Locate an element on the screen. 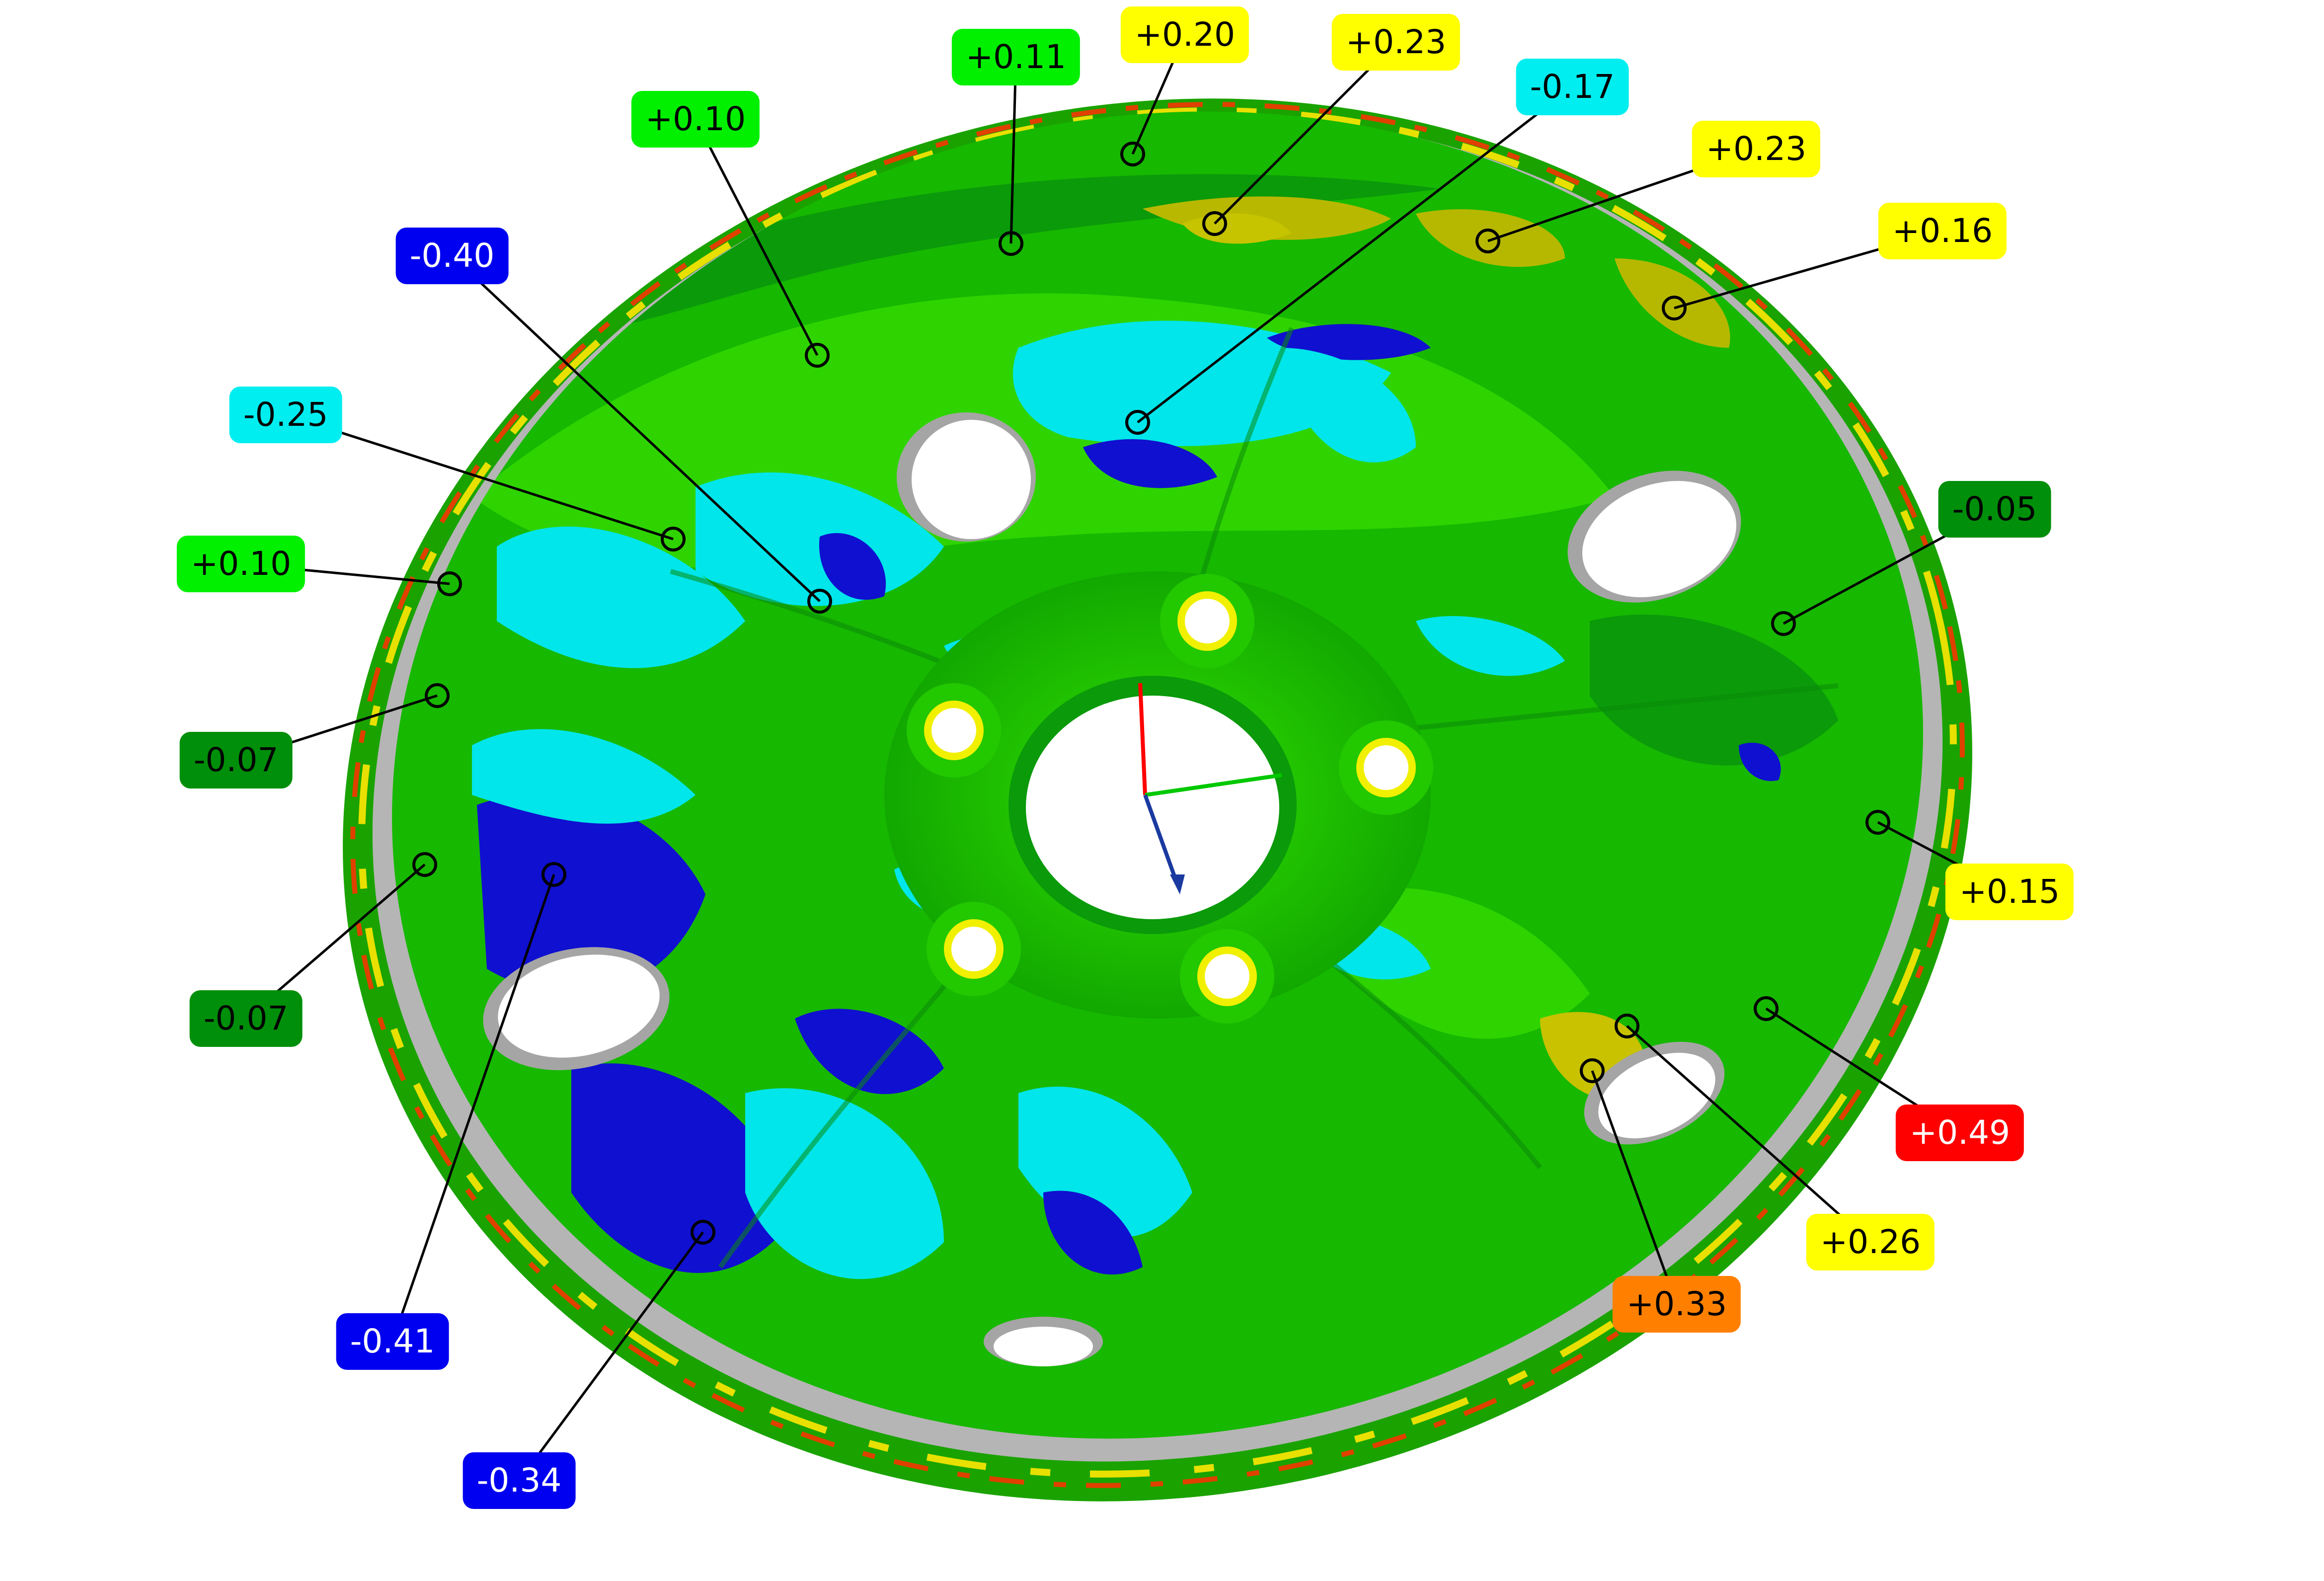  deviation-label: +0.11 is located at coordinates (1016, 57).